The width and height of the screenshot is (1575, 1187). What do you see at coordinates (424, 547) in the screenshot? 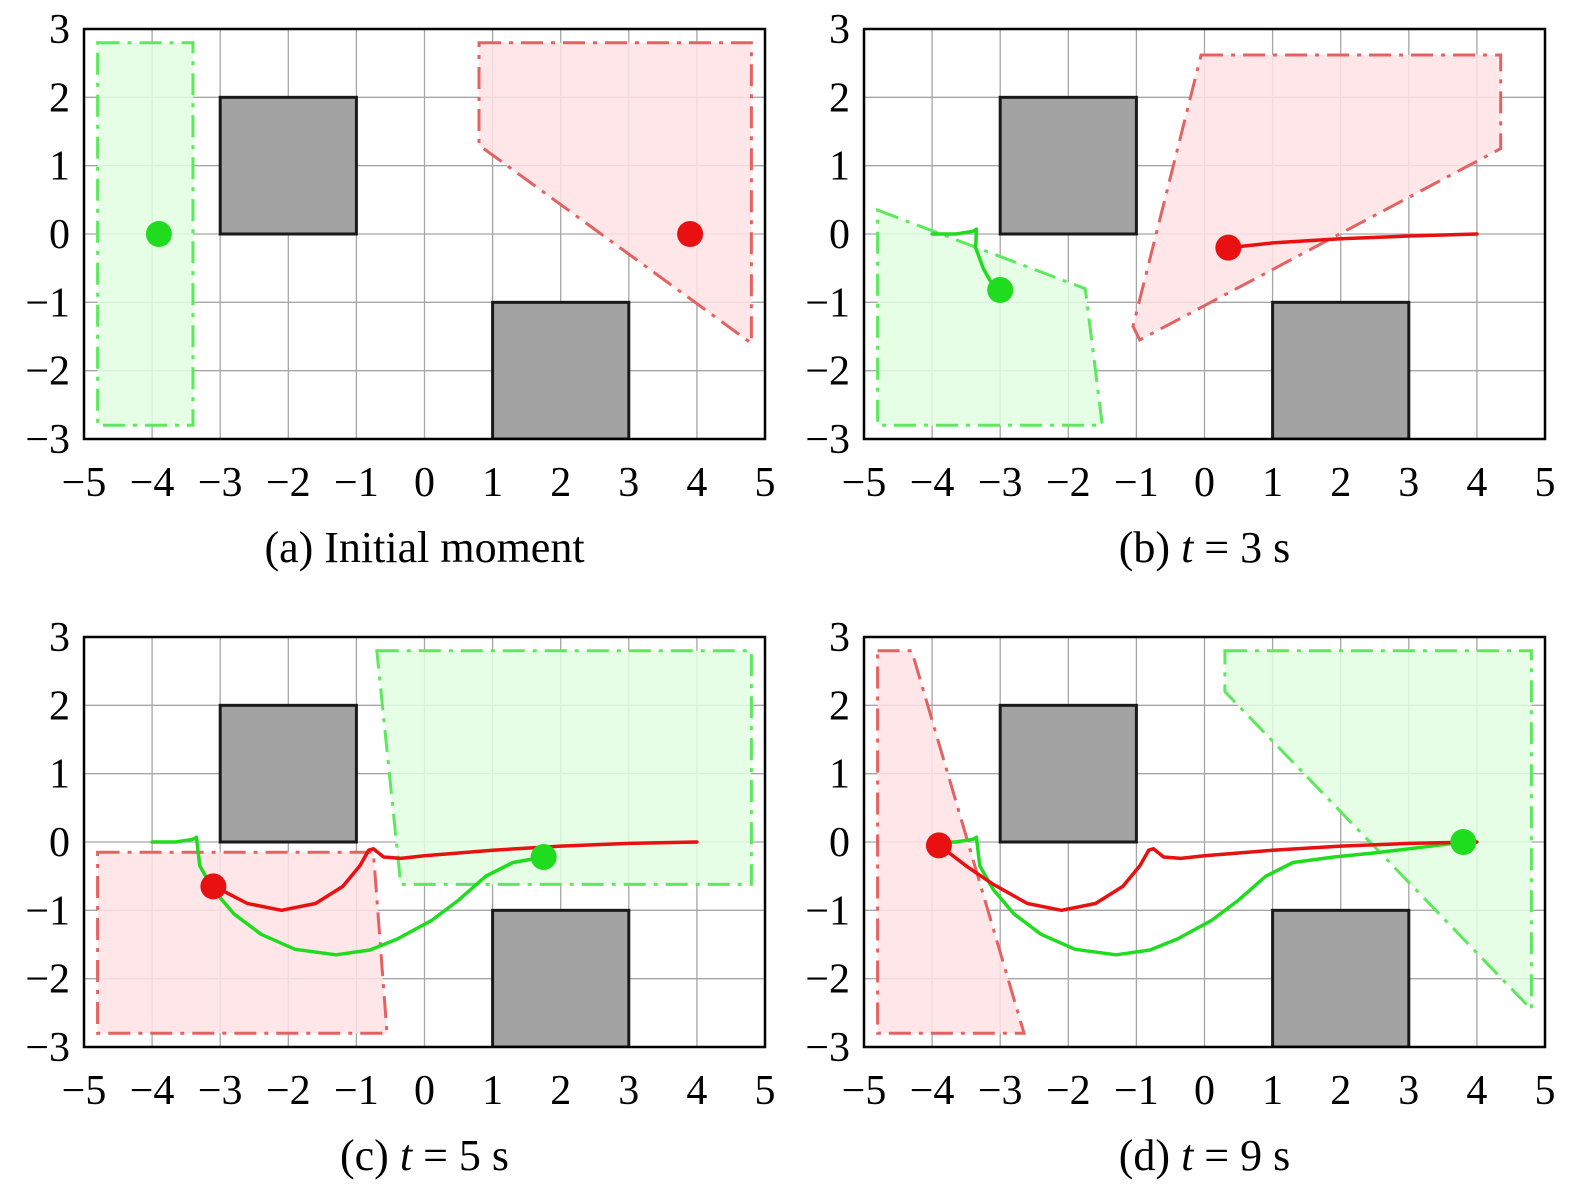
I see `panel-caption: (a) Initial moment` at bounding box center [424, 547].